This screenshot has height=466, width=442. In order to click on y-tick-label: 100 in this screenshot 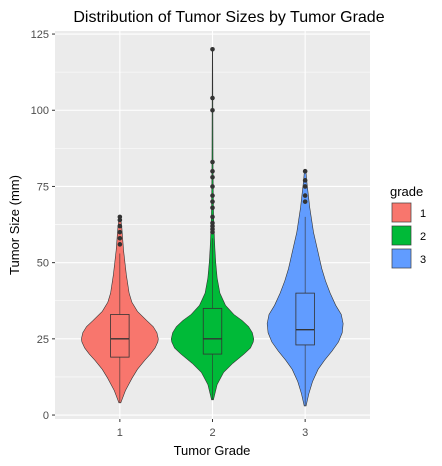, I will do `click(40, 111)`.